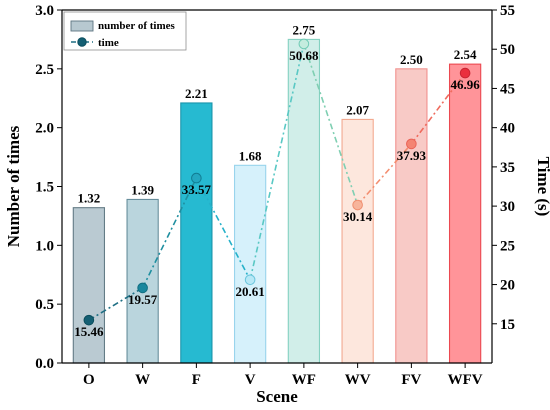 This screenshot has height=410, width=550. What do you see at coordinates (358, 380) in the screenshot?
I see `x-tick-label-wv: WV` at bounding box center [358, 380].